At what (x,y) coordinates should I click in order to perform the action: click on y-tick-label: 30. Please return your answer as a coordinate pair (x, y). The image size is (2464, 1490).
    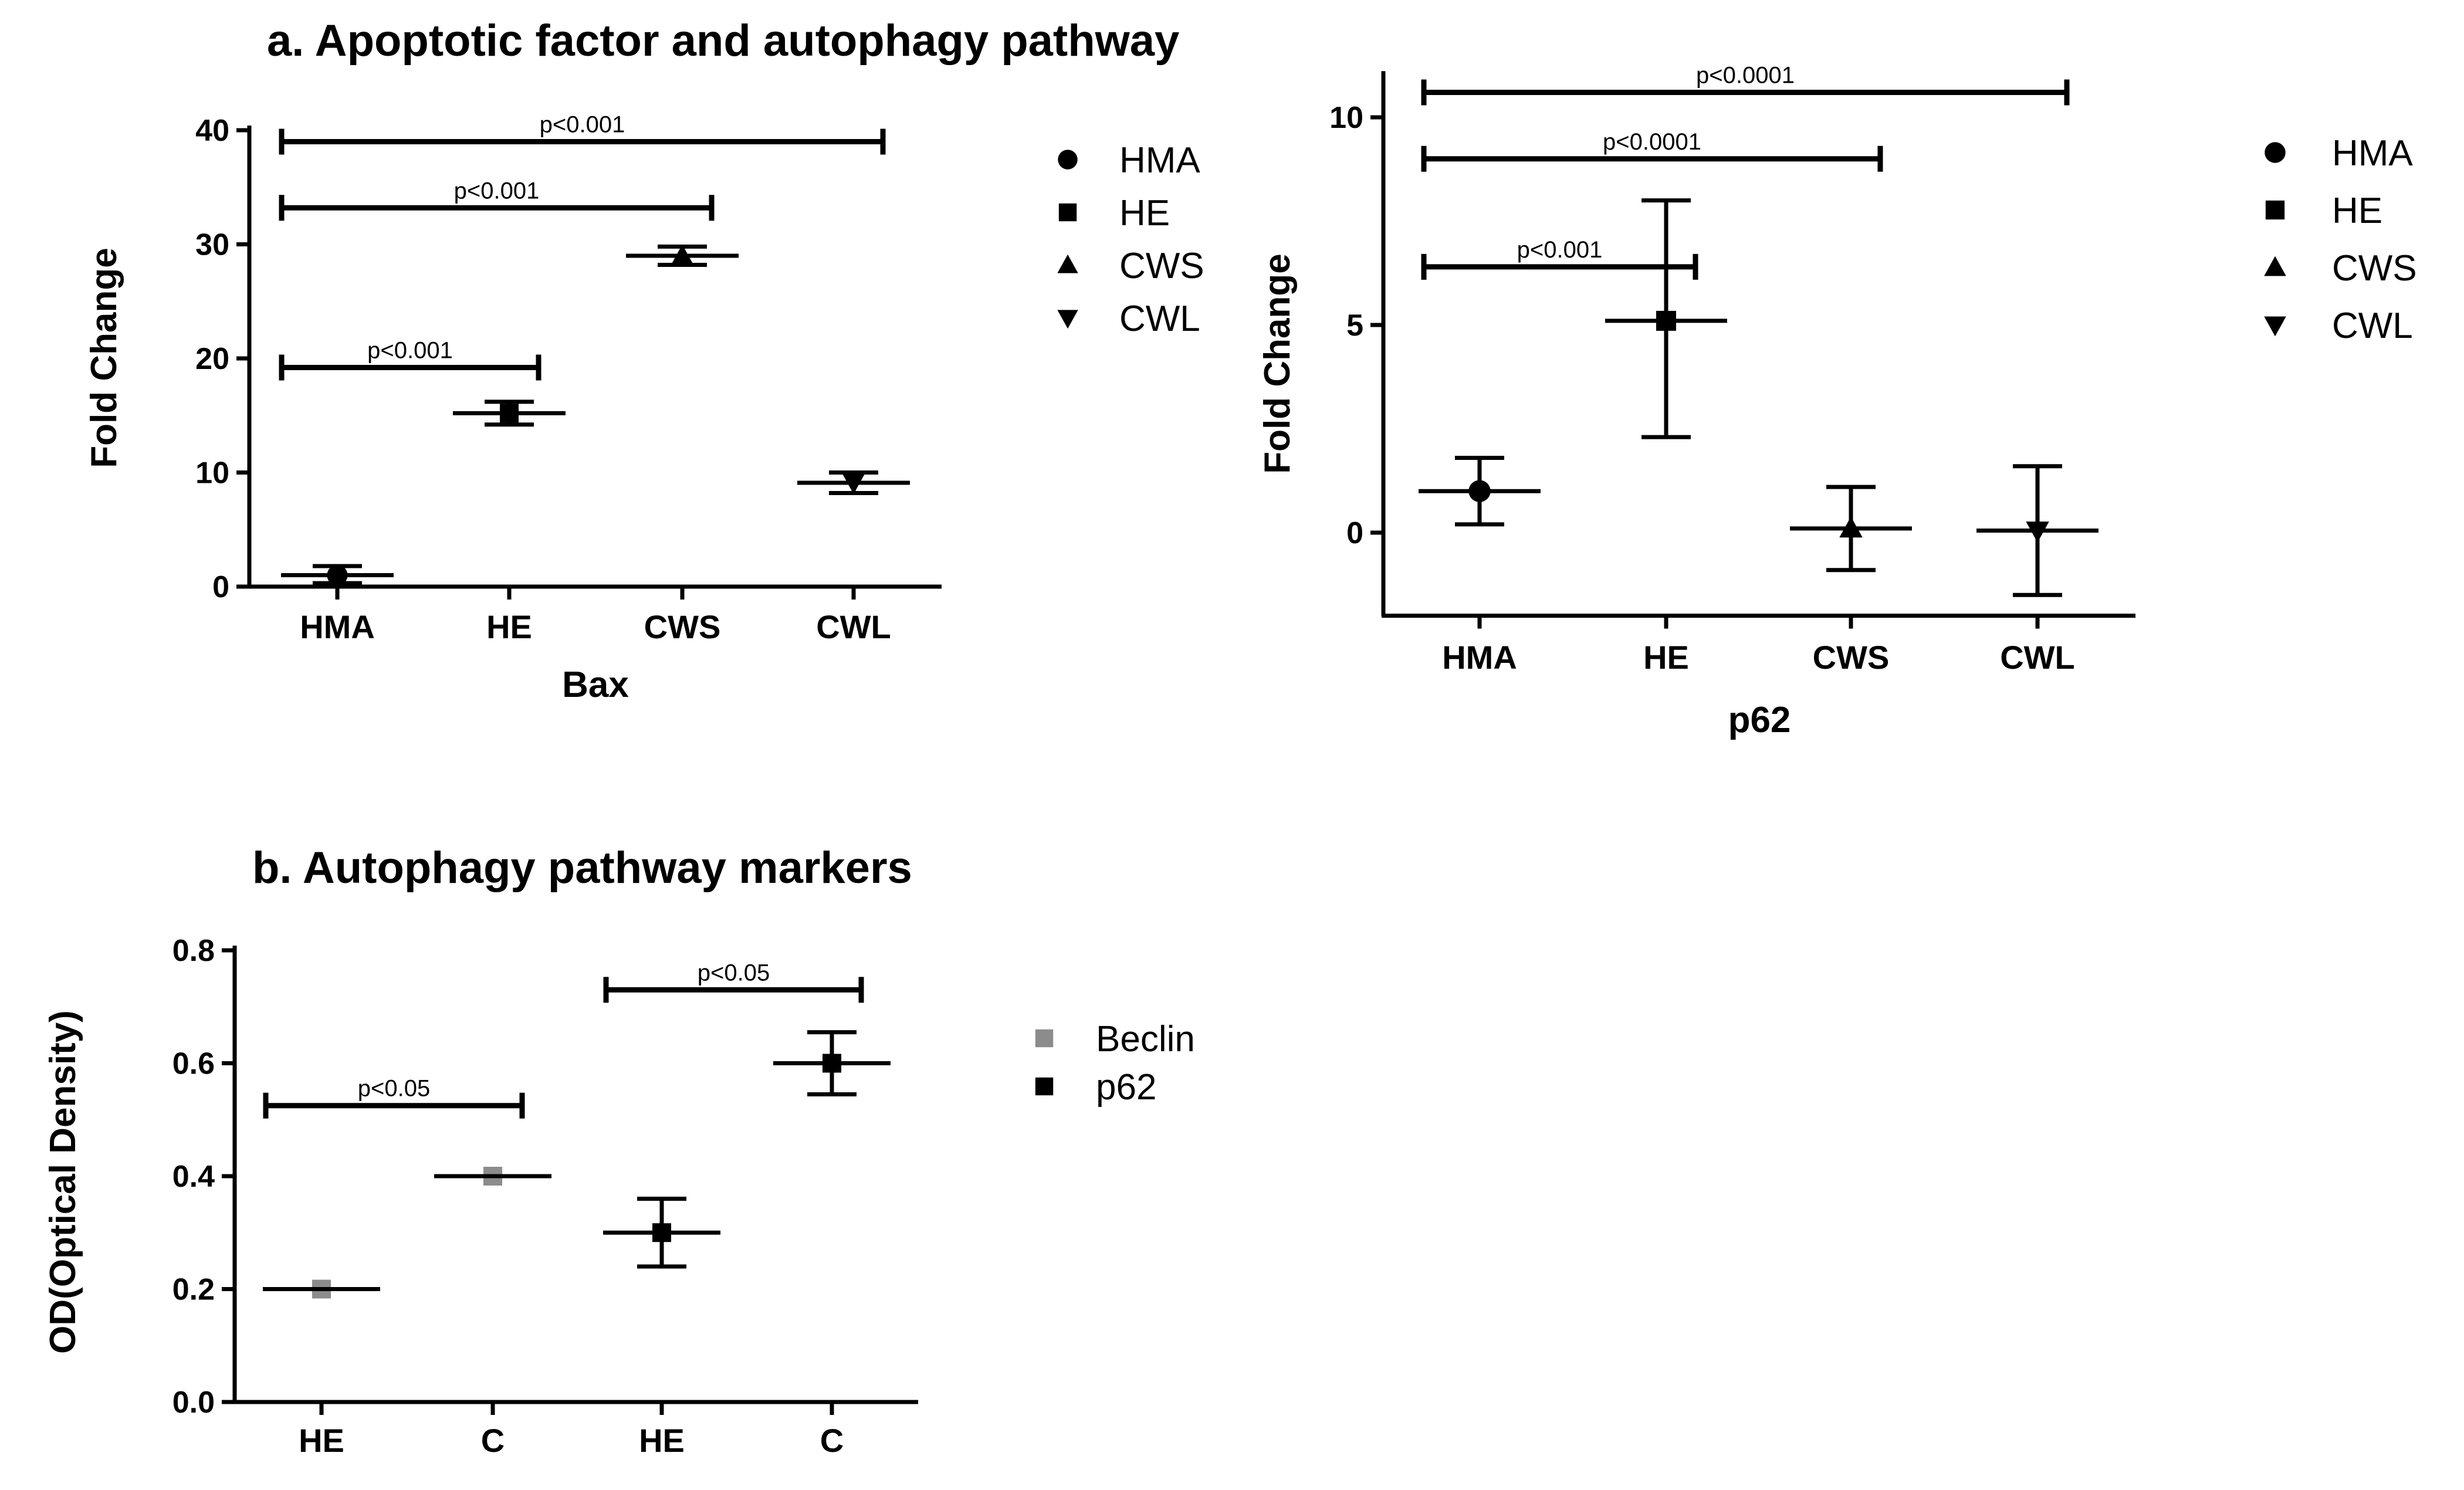
    Looking at the image, I should click on (212, 245).